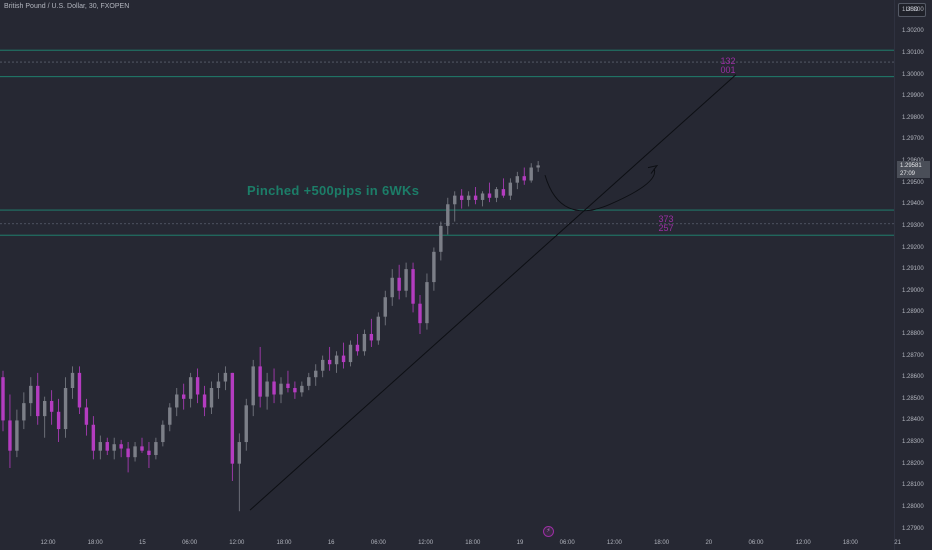  What do you see at coordinates (913, 31) in the screenshot?
I see `price-tick-label: 1.30200` at bounding box center [913, 31].